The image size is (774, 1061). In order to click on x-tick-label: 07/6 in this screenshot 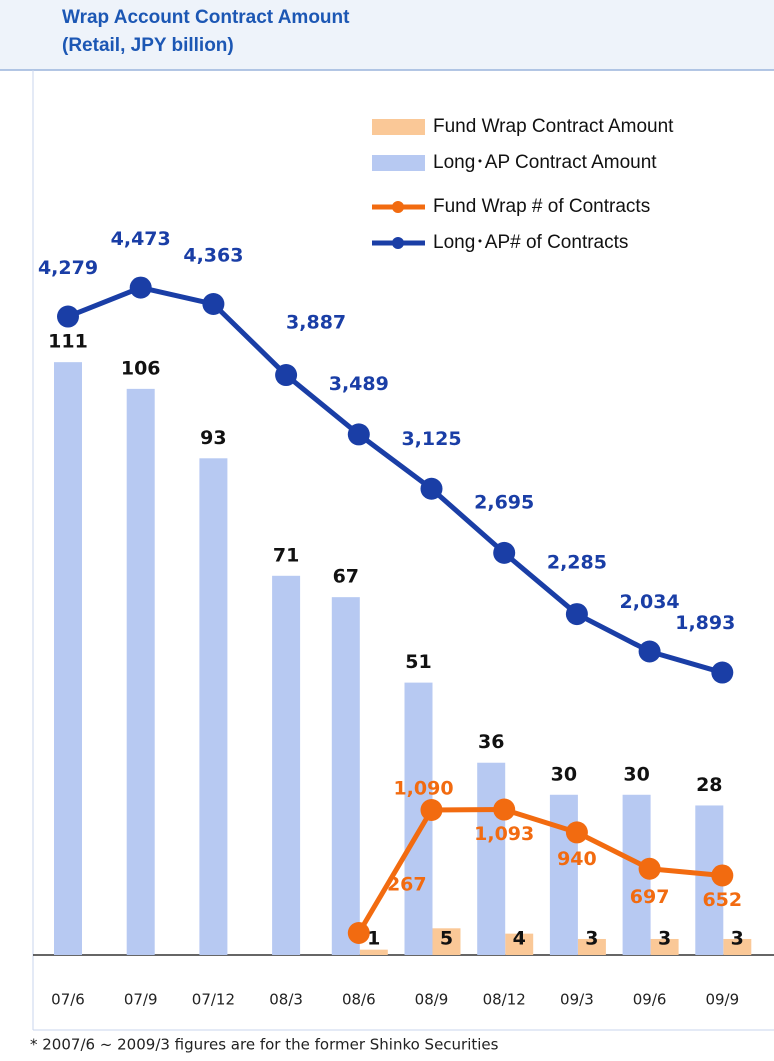, I will do `click(68, 1000)`.